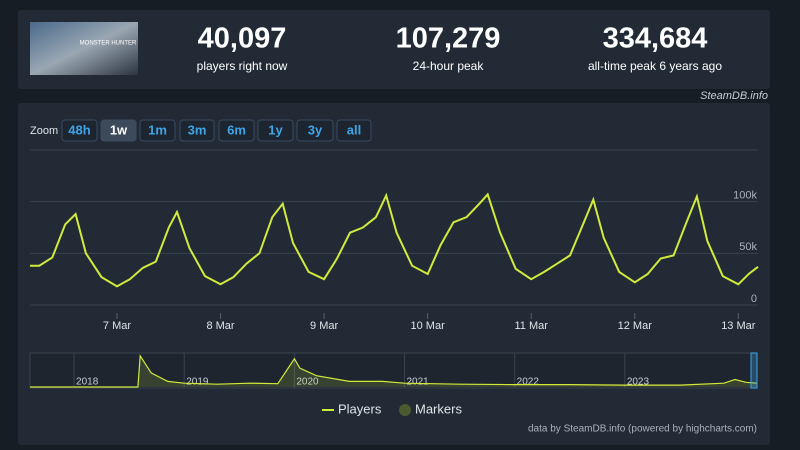 This screenshot has width=800, height=450. Describe the element at coordinates (638, 382) in the screenshot. I see `navigator-tick-label: 2023` at that location.